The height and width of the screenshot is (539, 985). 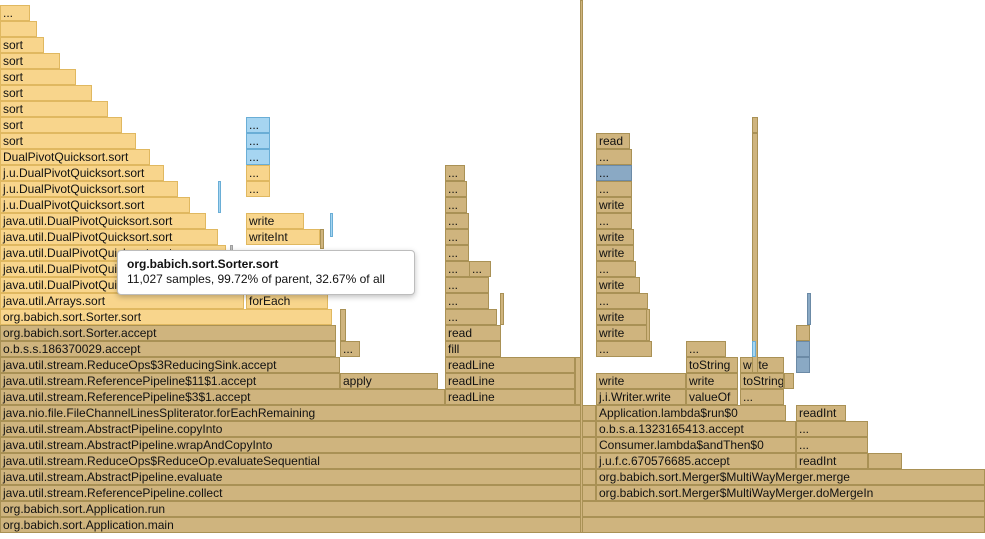 I want to click on flame-frame: o.b.s.s.186370029.accept, so click(x=168, y=349).